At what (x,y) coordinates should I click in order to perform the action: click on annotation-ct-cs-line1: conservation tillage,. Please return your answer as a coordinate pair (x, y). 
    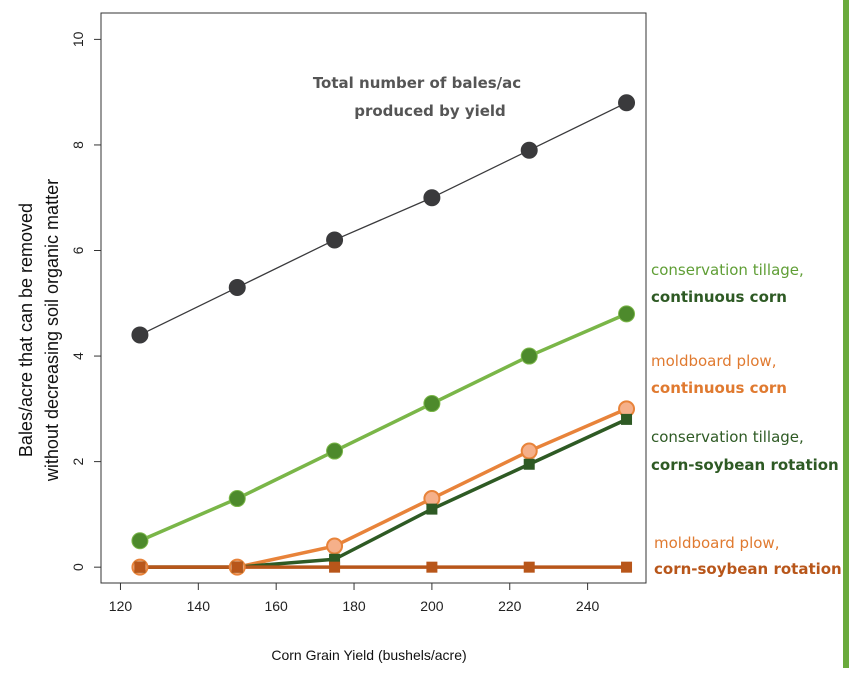
    Looking at the image, I should click on (727, 437).